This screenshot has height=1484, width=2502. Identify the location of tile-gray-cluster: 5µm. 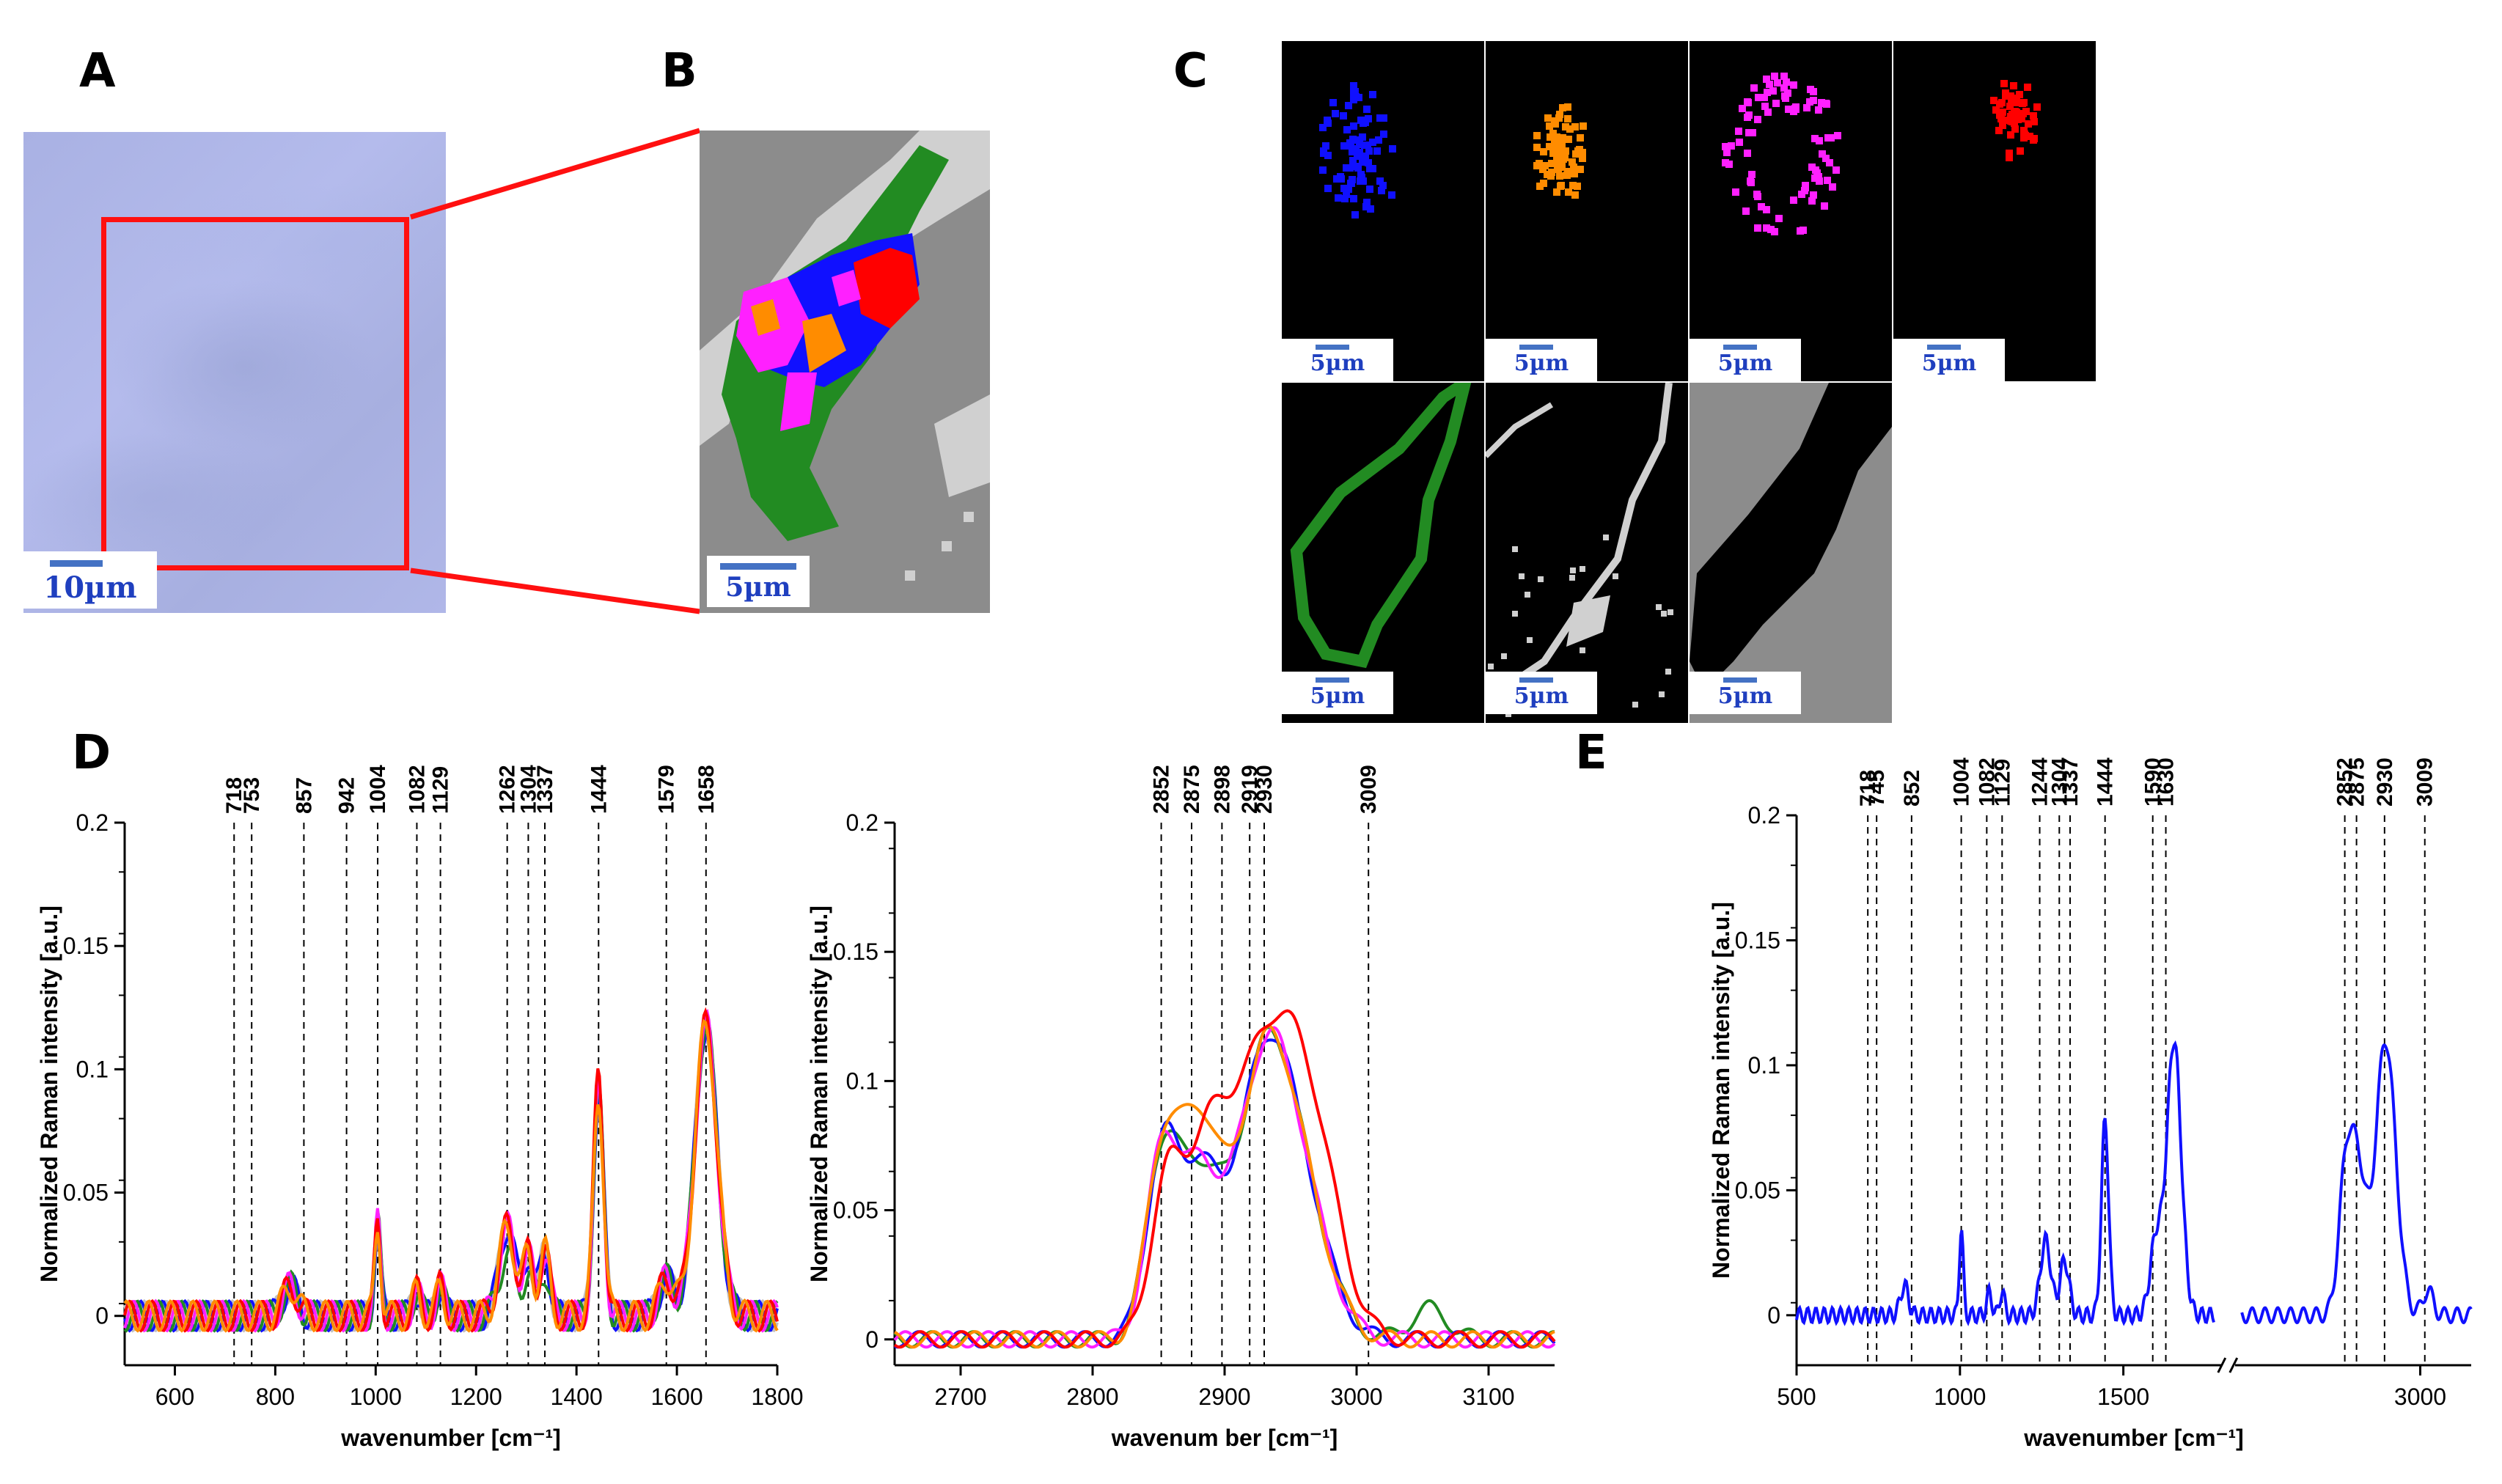
(1791, 553).